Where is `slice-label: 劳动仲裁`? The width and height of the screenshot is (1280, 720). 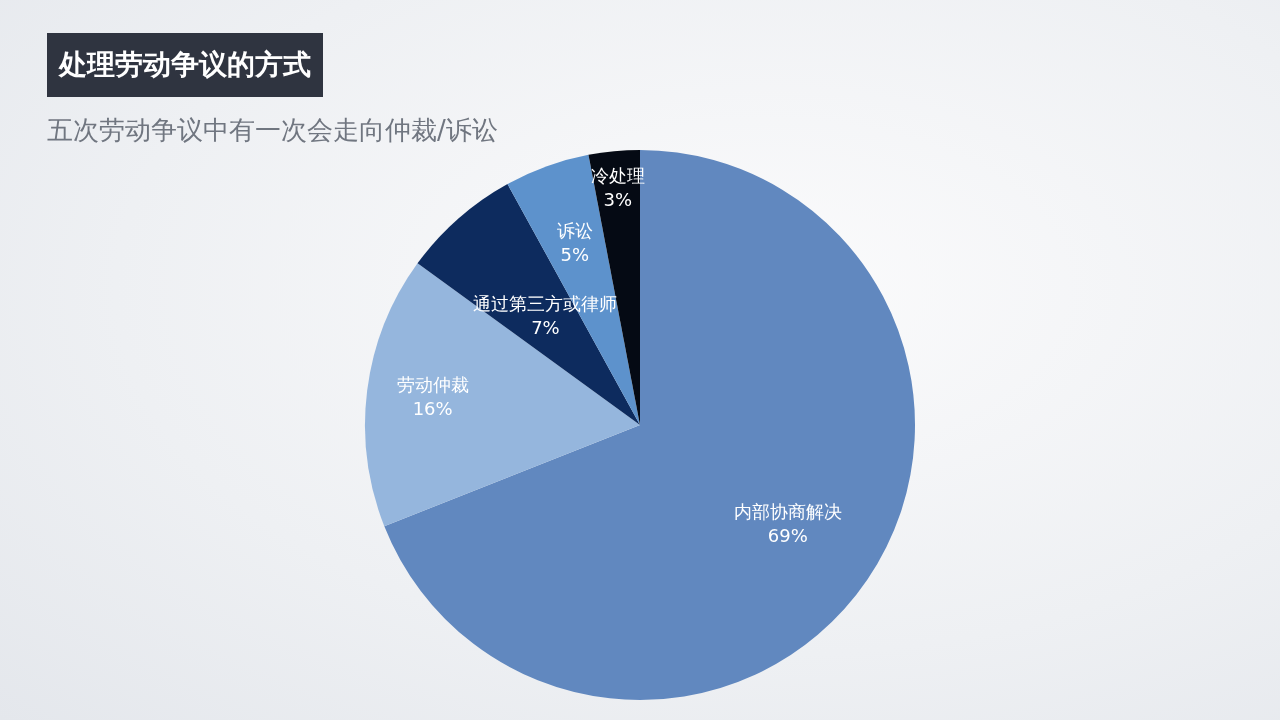
slice-label: 劳动仲裁 is located at coordinates (432, 385).